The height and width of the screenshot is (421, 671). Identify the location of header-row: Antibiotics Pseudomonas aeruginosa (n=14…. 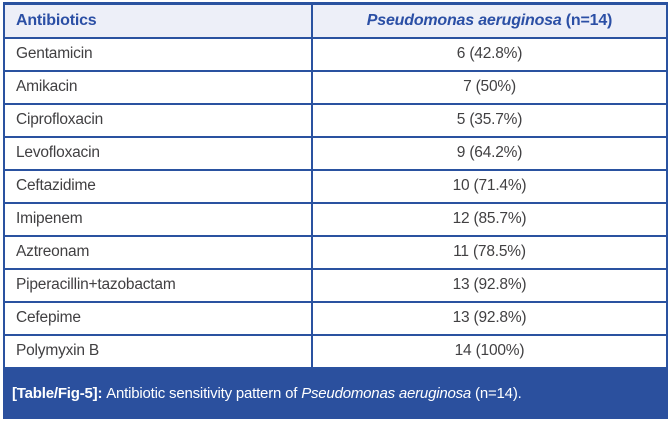
(335, 20).